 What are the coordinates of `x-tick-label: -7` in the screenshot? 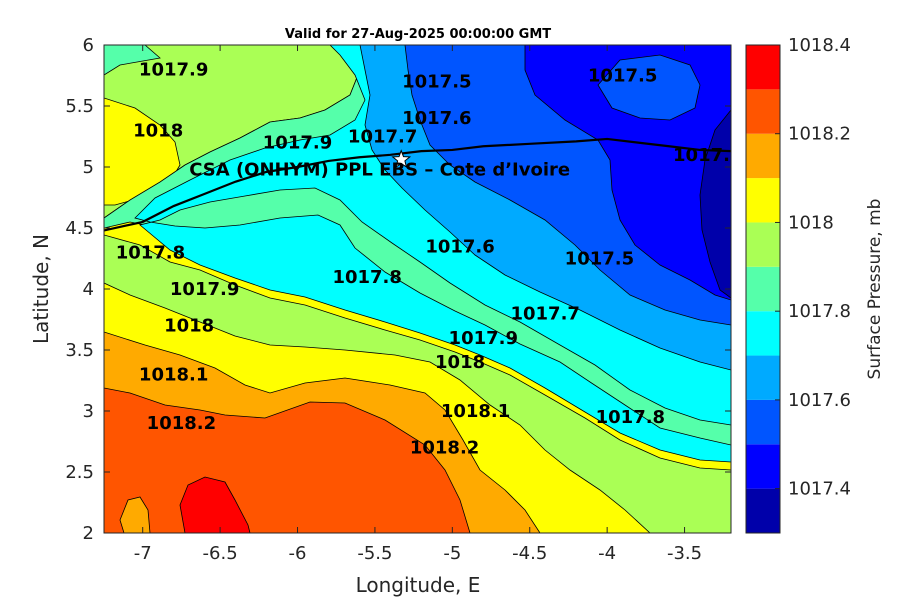 It's located at (143, 553).